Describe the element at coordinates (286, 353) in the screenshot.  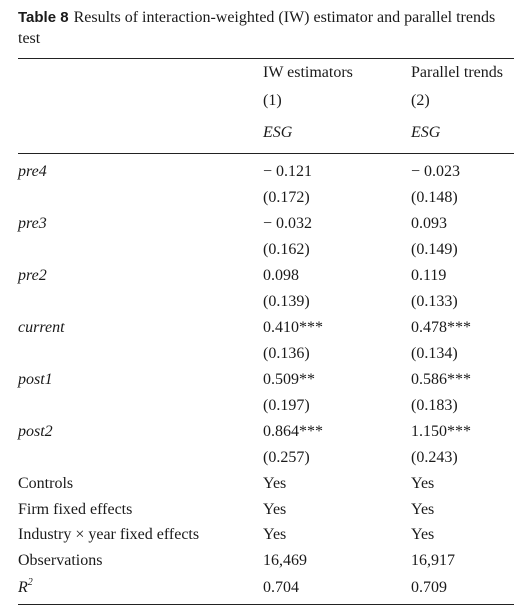
I see `se-iw-current: (0.136)` at that location.